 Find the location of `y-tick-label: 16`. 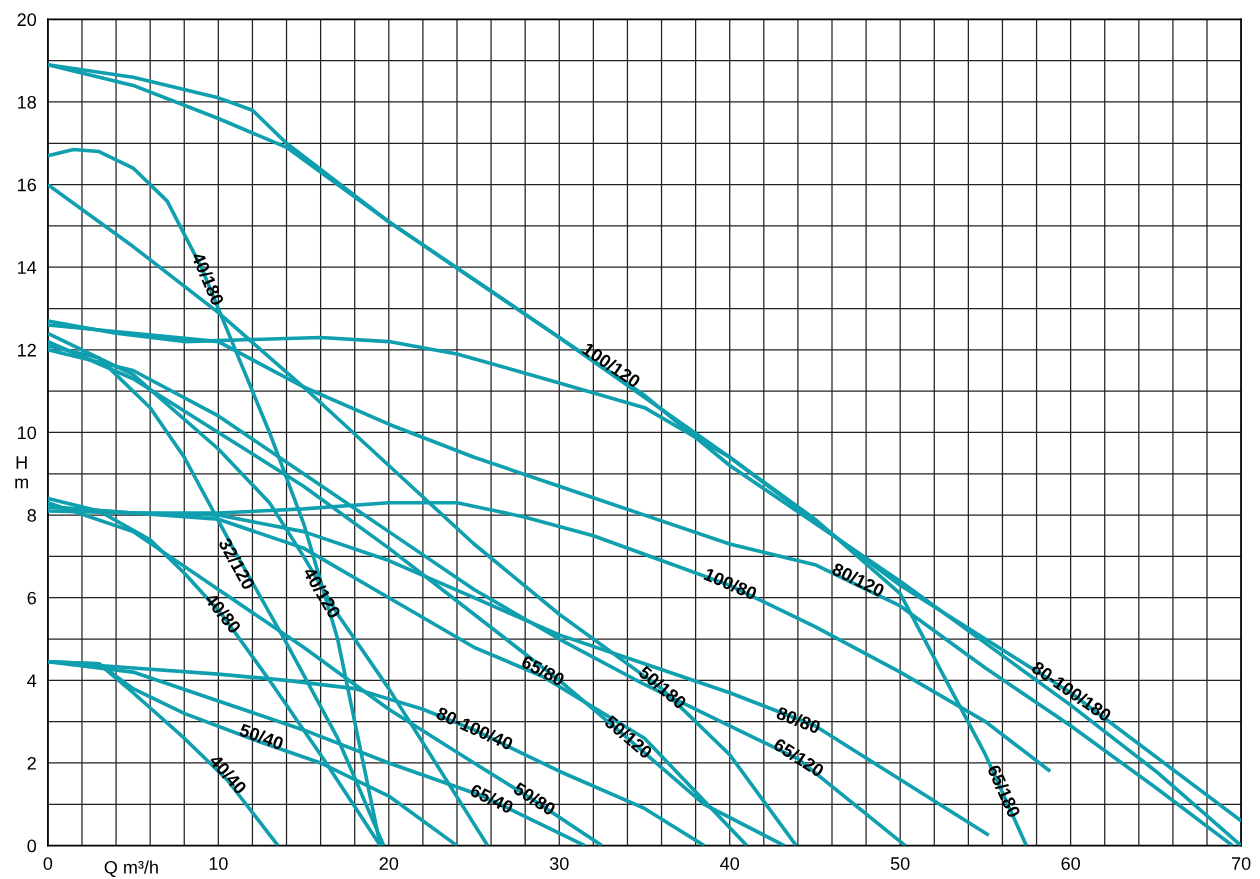

y-tick-label: 16 is located at coordinates (27, 185).